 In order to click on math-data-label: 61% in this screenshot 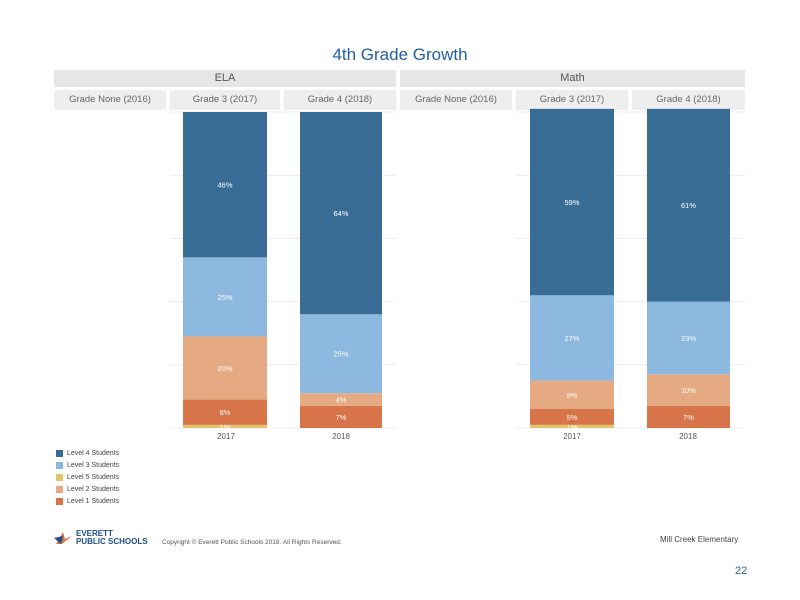, I will do `click(688, 205)`.